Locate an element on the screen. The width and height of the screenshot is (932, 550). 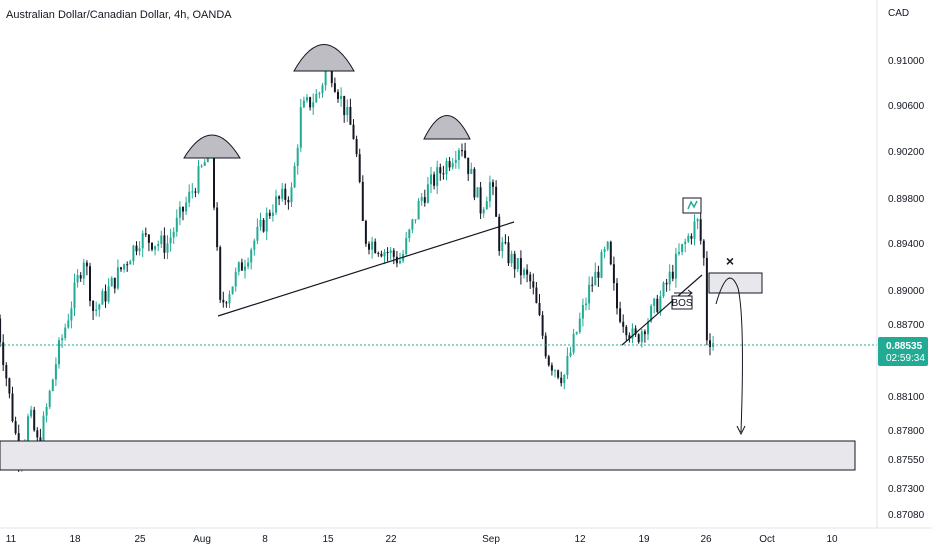
bos-label-box is located at coordinates (682, 302).